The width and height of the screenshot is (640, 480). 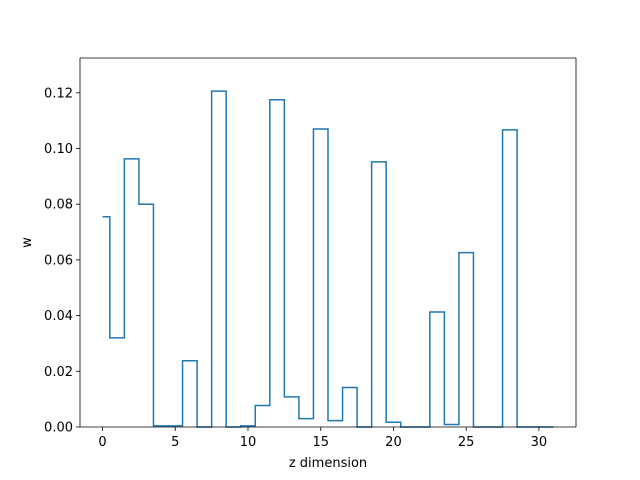 What do you see at coordinates (539, 442) in the screenshot?
I see `x-tick-label: 30` at bounding box center [539, 442].